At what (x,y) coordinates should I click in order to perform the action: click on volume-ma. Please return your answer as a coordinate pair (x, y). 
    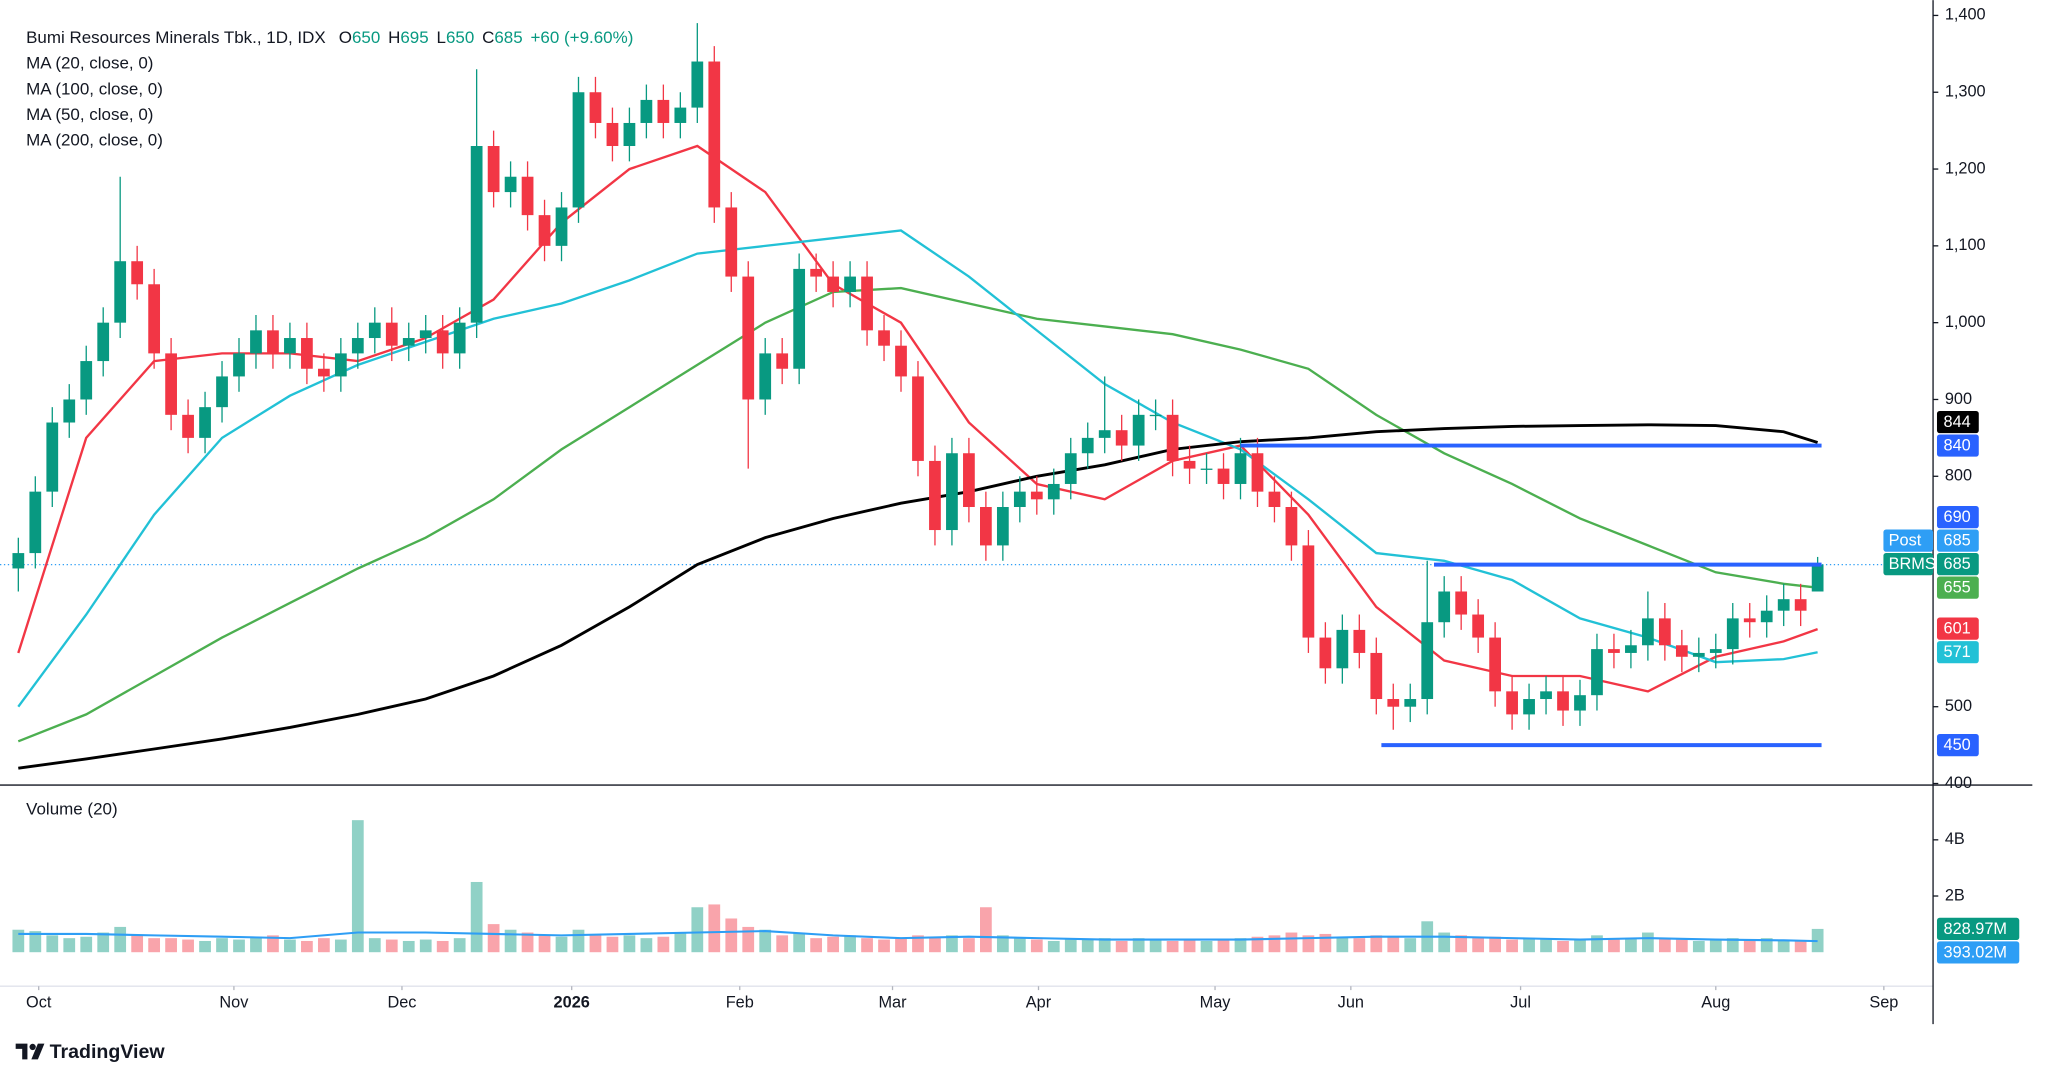
    Looking at the image, I should click on (918, 936).